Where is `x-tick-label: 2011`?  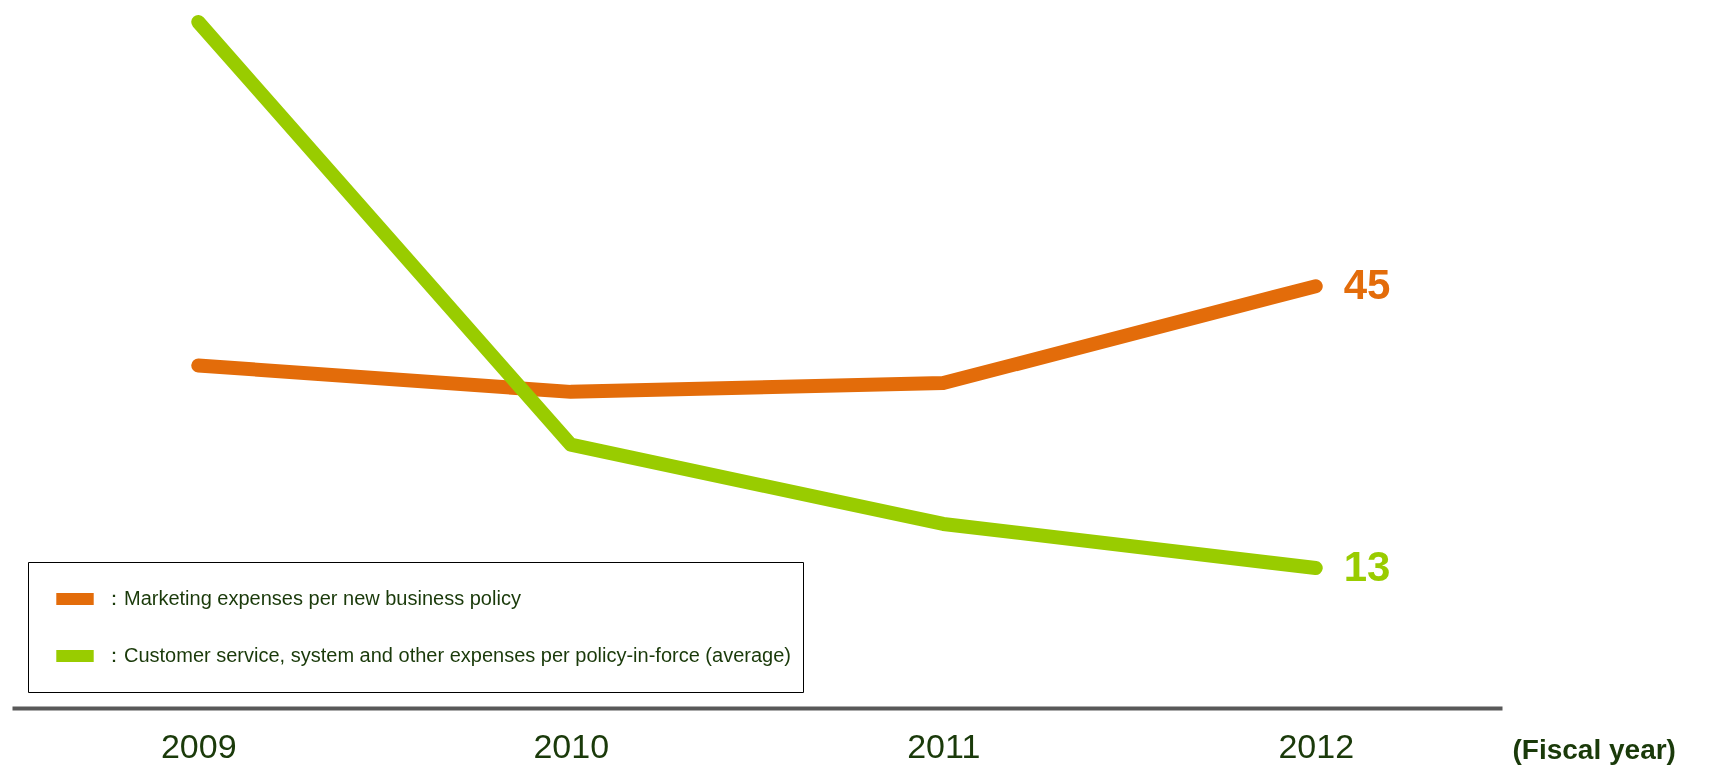 x-tick-label: 2011 is located at coordinates (944, 745).